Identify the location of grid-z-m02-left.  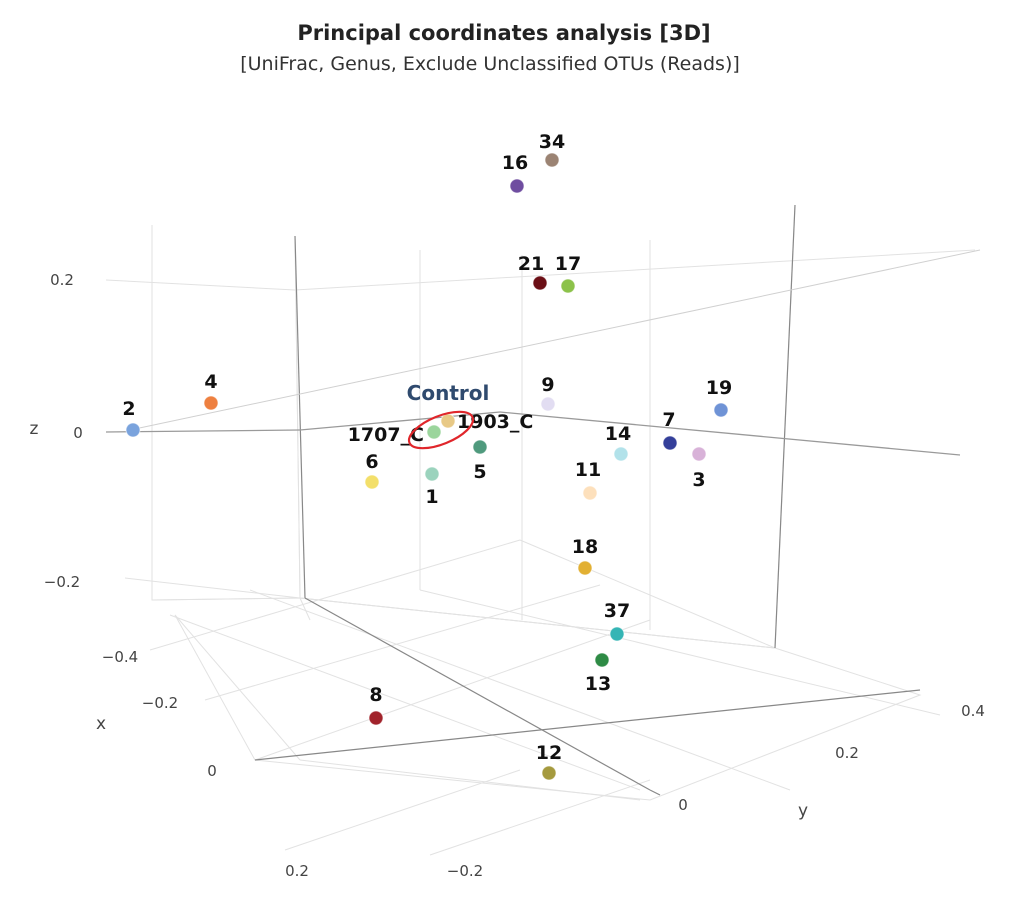
(212, 588).